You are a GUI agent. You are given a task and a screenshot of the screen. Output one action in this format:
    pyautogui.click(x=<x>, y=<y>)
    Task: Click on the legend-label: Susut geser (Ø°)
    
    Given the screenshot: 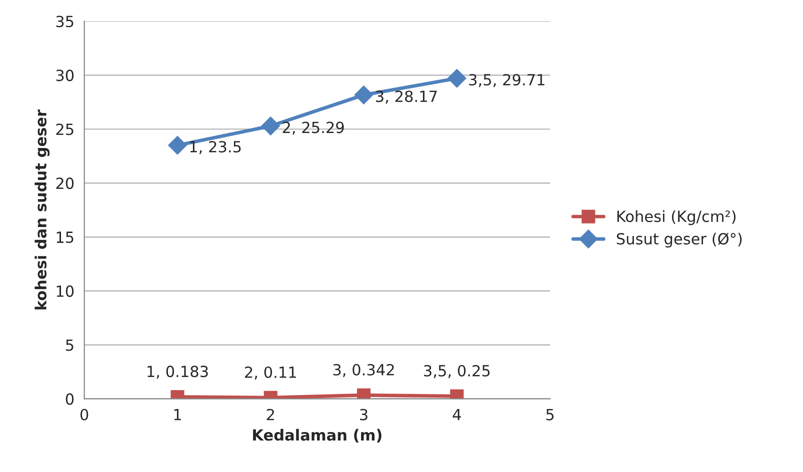 What is the action you would take?
    pyautogui.click(x=679, y=240)
    